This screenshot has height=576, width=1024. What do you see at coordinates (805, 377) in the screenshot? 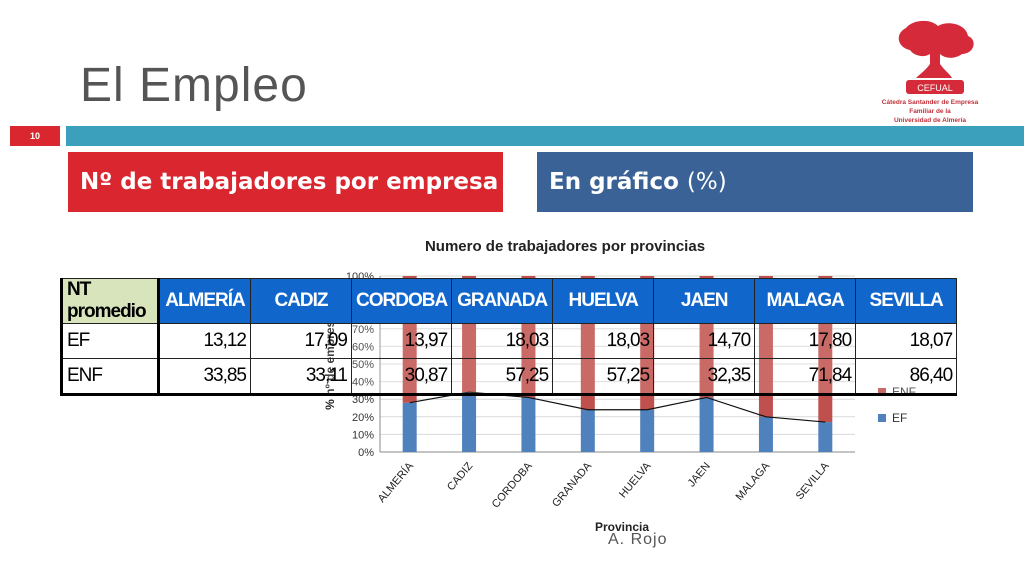
I see `table-cell: 71,84` at bounding box center [805, 377].